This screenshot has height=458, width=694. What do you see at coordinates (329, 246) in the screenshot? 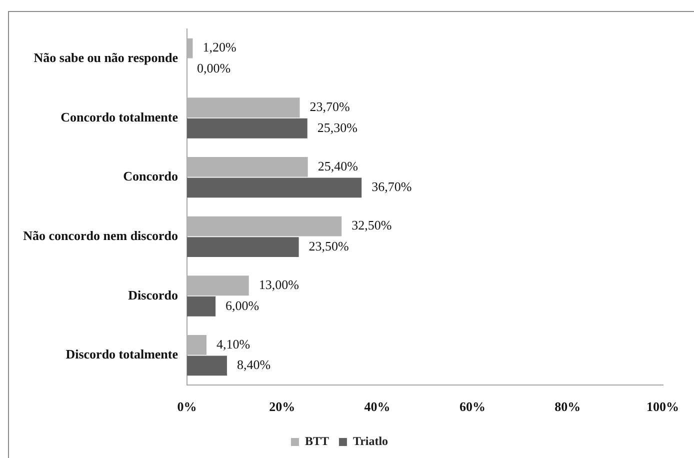
I see `data-label: 23,50%` at bounding box center [329, 246].